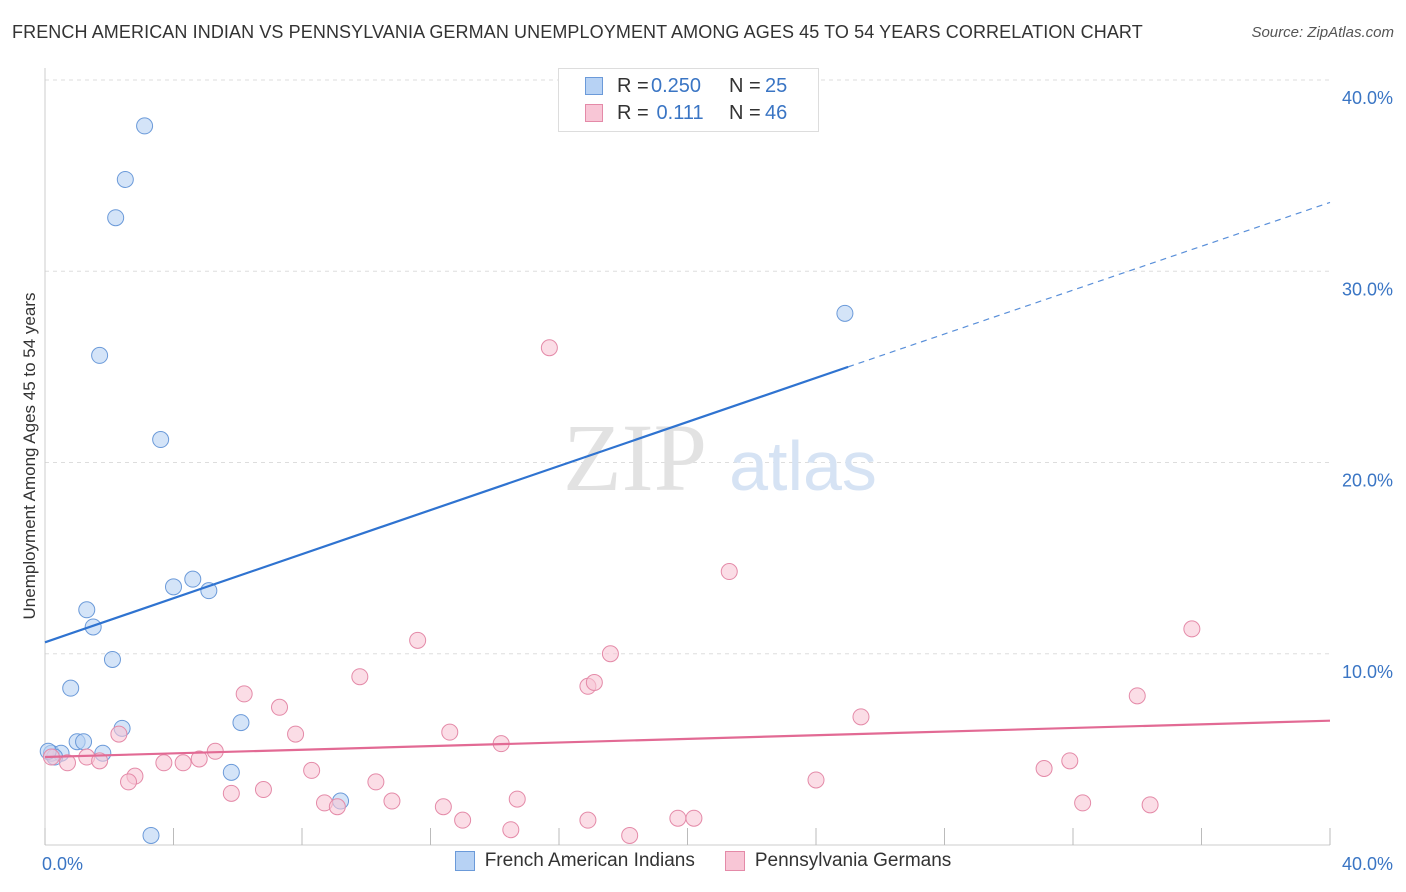 This screenshot has width=1406, height=892. What do you see at coordinates (29, 456) in the screenshot?
I see `y-axis-label: Unemployment Among Ages 45 to 54 years` at bounding box center [29, 456].